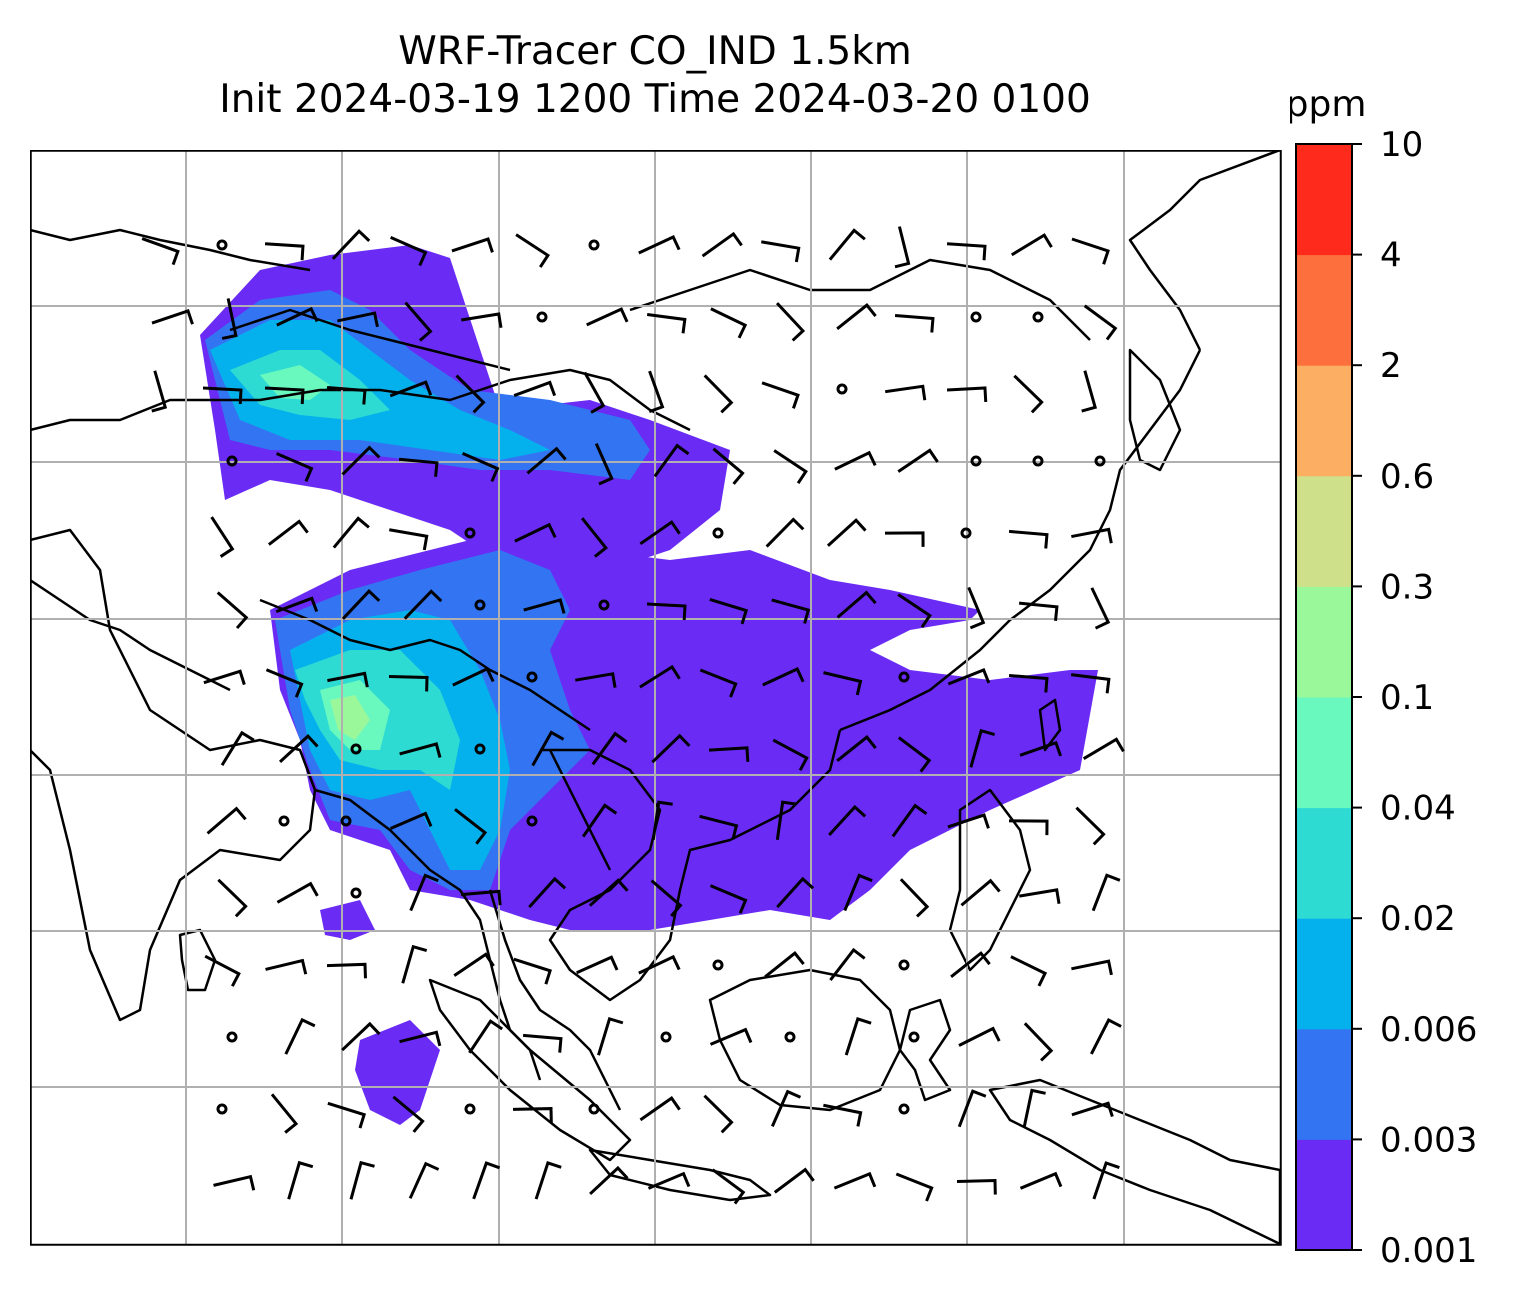 This screenshot has height=1306, width=1528. I want to click on colorbar-tick-label: 4, so click(1391, 256).